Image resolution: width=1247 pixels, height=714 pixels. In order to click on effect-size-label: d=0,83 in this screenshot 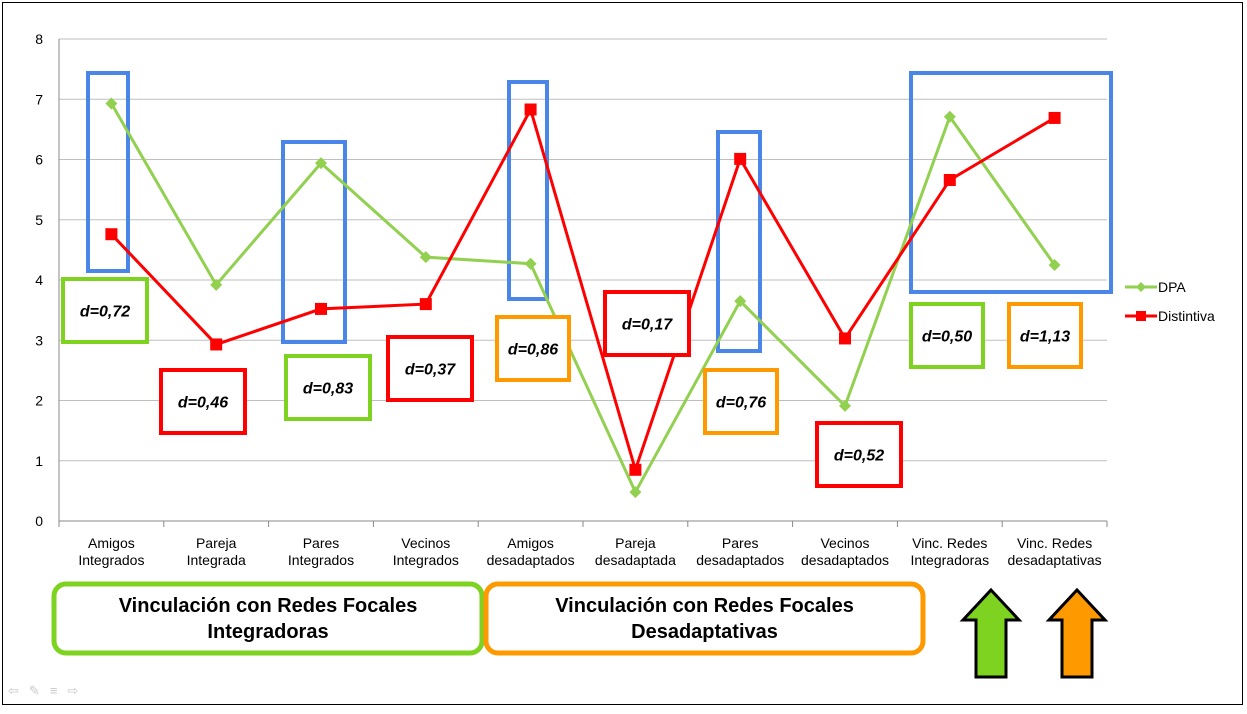, I will do `click(328, 389)`.